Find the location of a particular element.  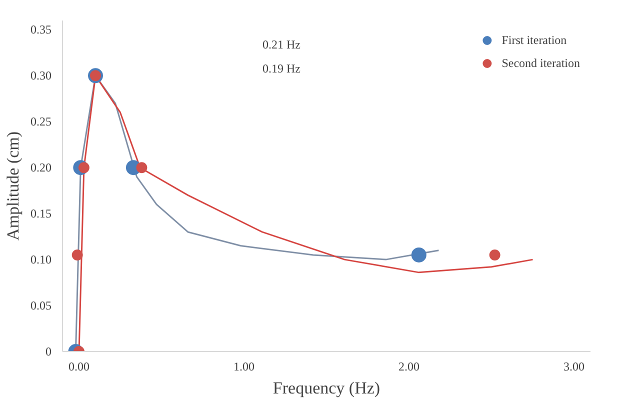

x-tick-label: 1.00 is located at coordinates (244, 367).